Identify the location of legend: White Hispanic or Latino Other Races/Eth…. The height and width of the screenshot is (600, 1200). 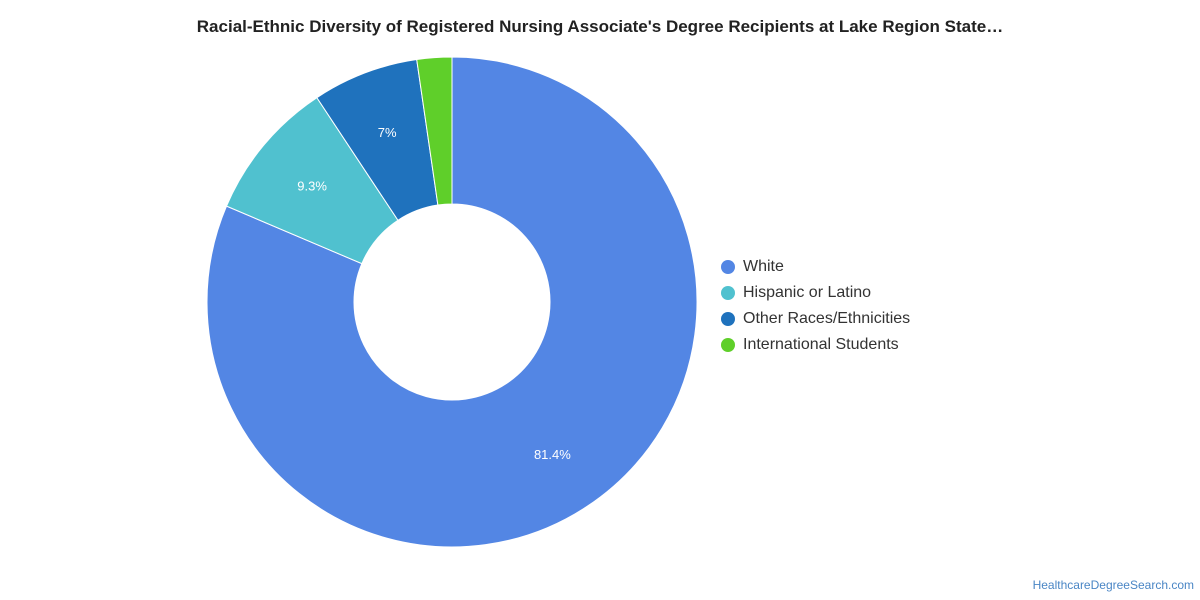
(815, 306).